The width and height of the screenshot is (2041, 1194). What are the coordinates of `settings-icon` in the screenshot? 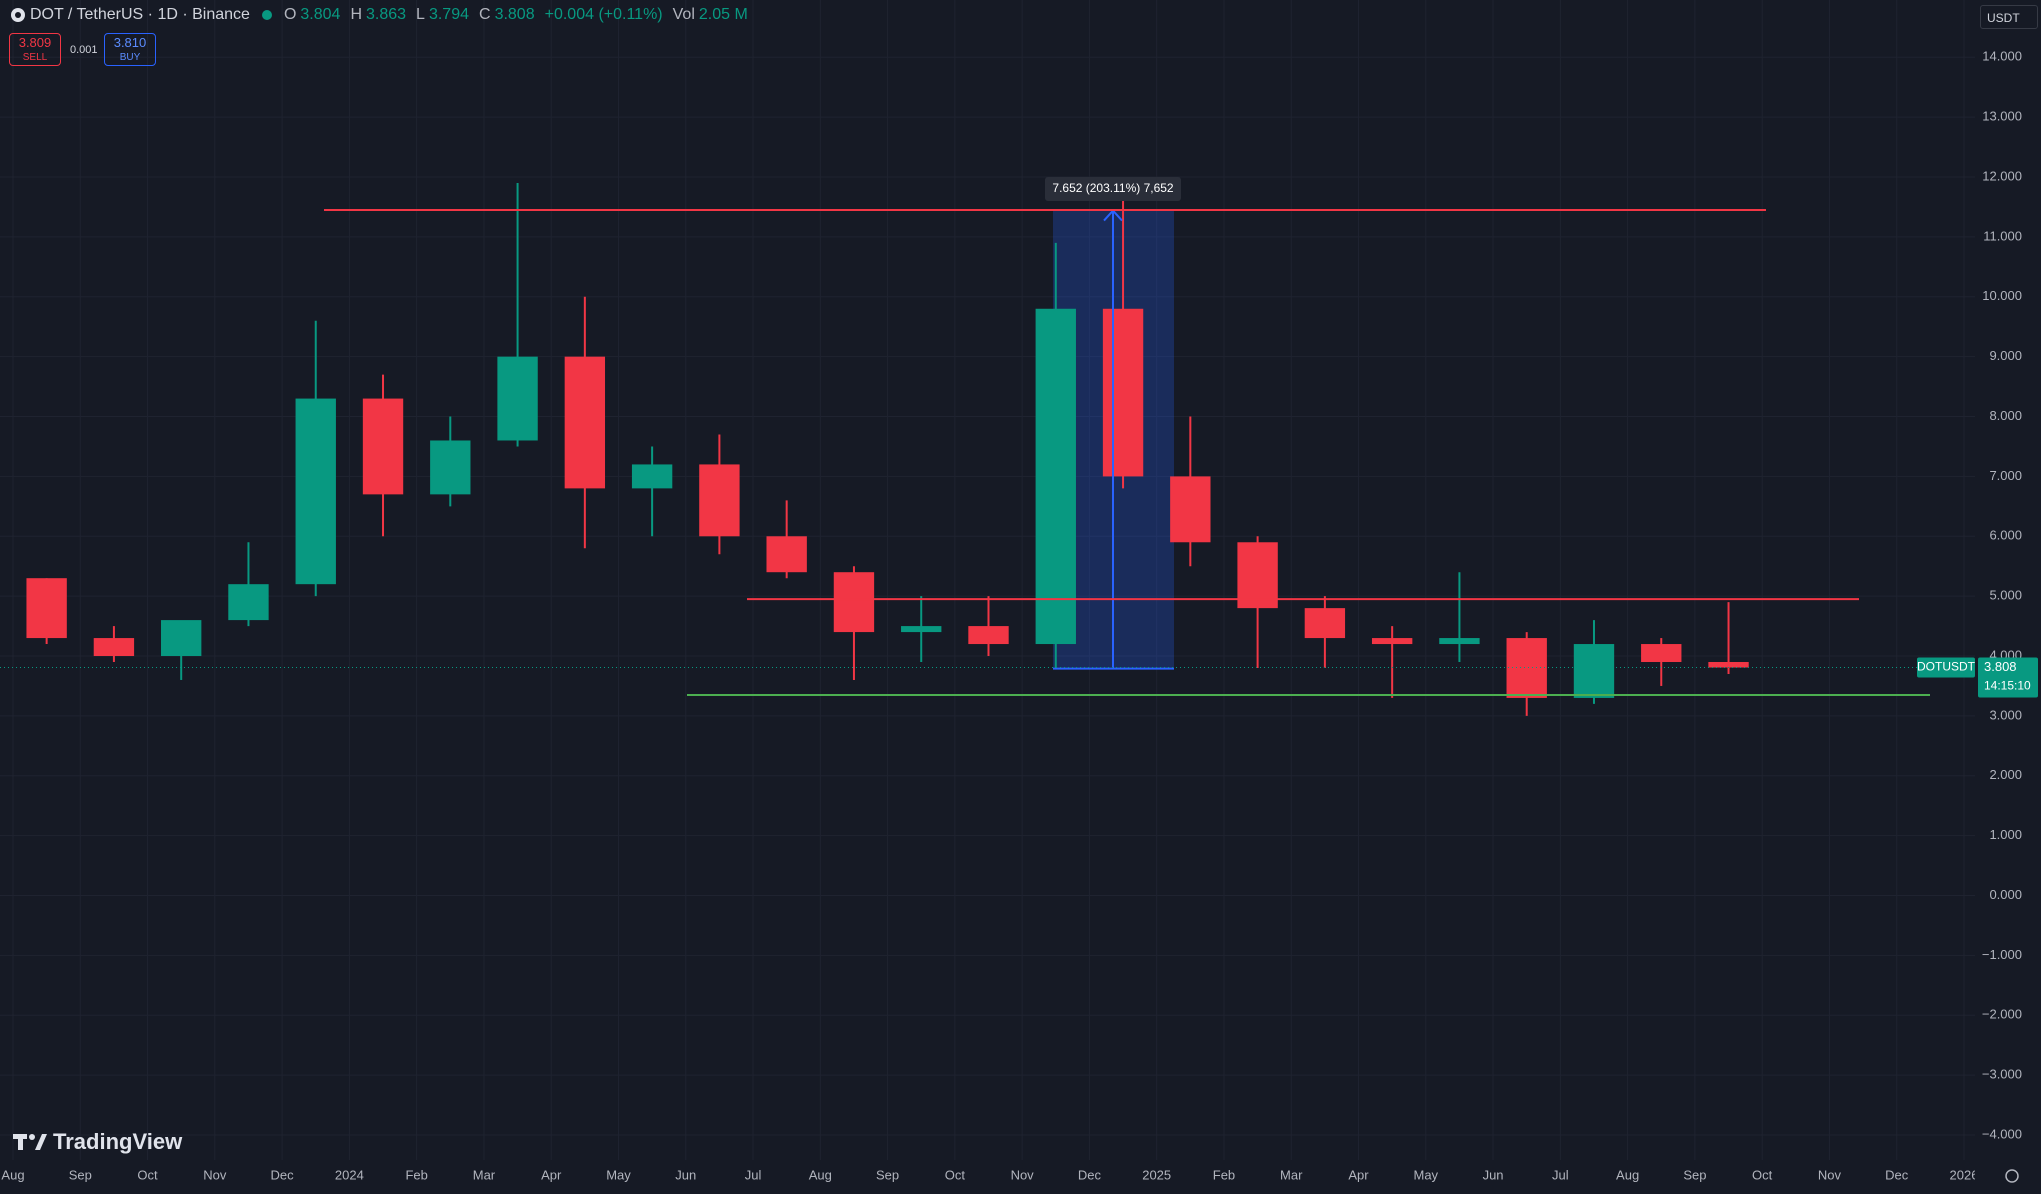 It's located at (2012, 1176).